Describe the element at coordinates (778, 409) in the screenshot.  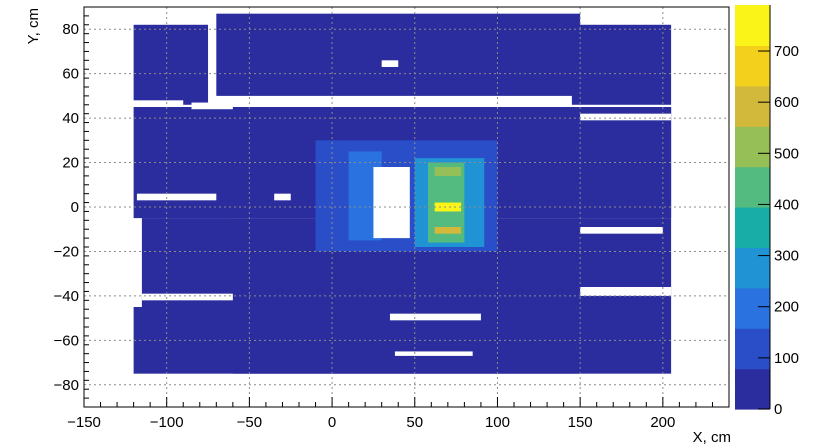
I see `colorbar-tick-label: 0` at that location.